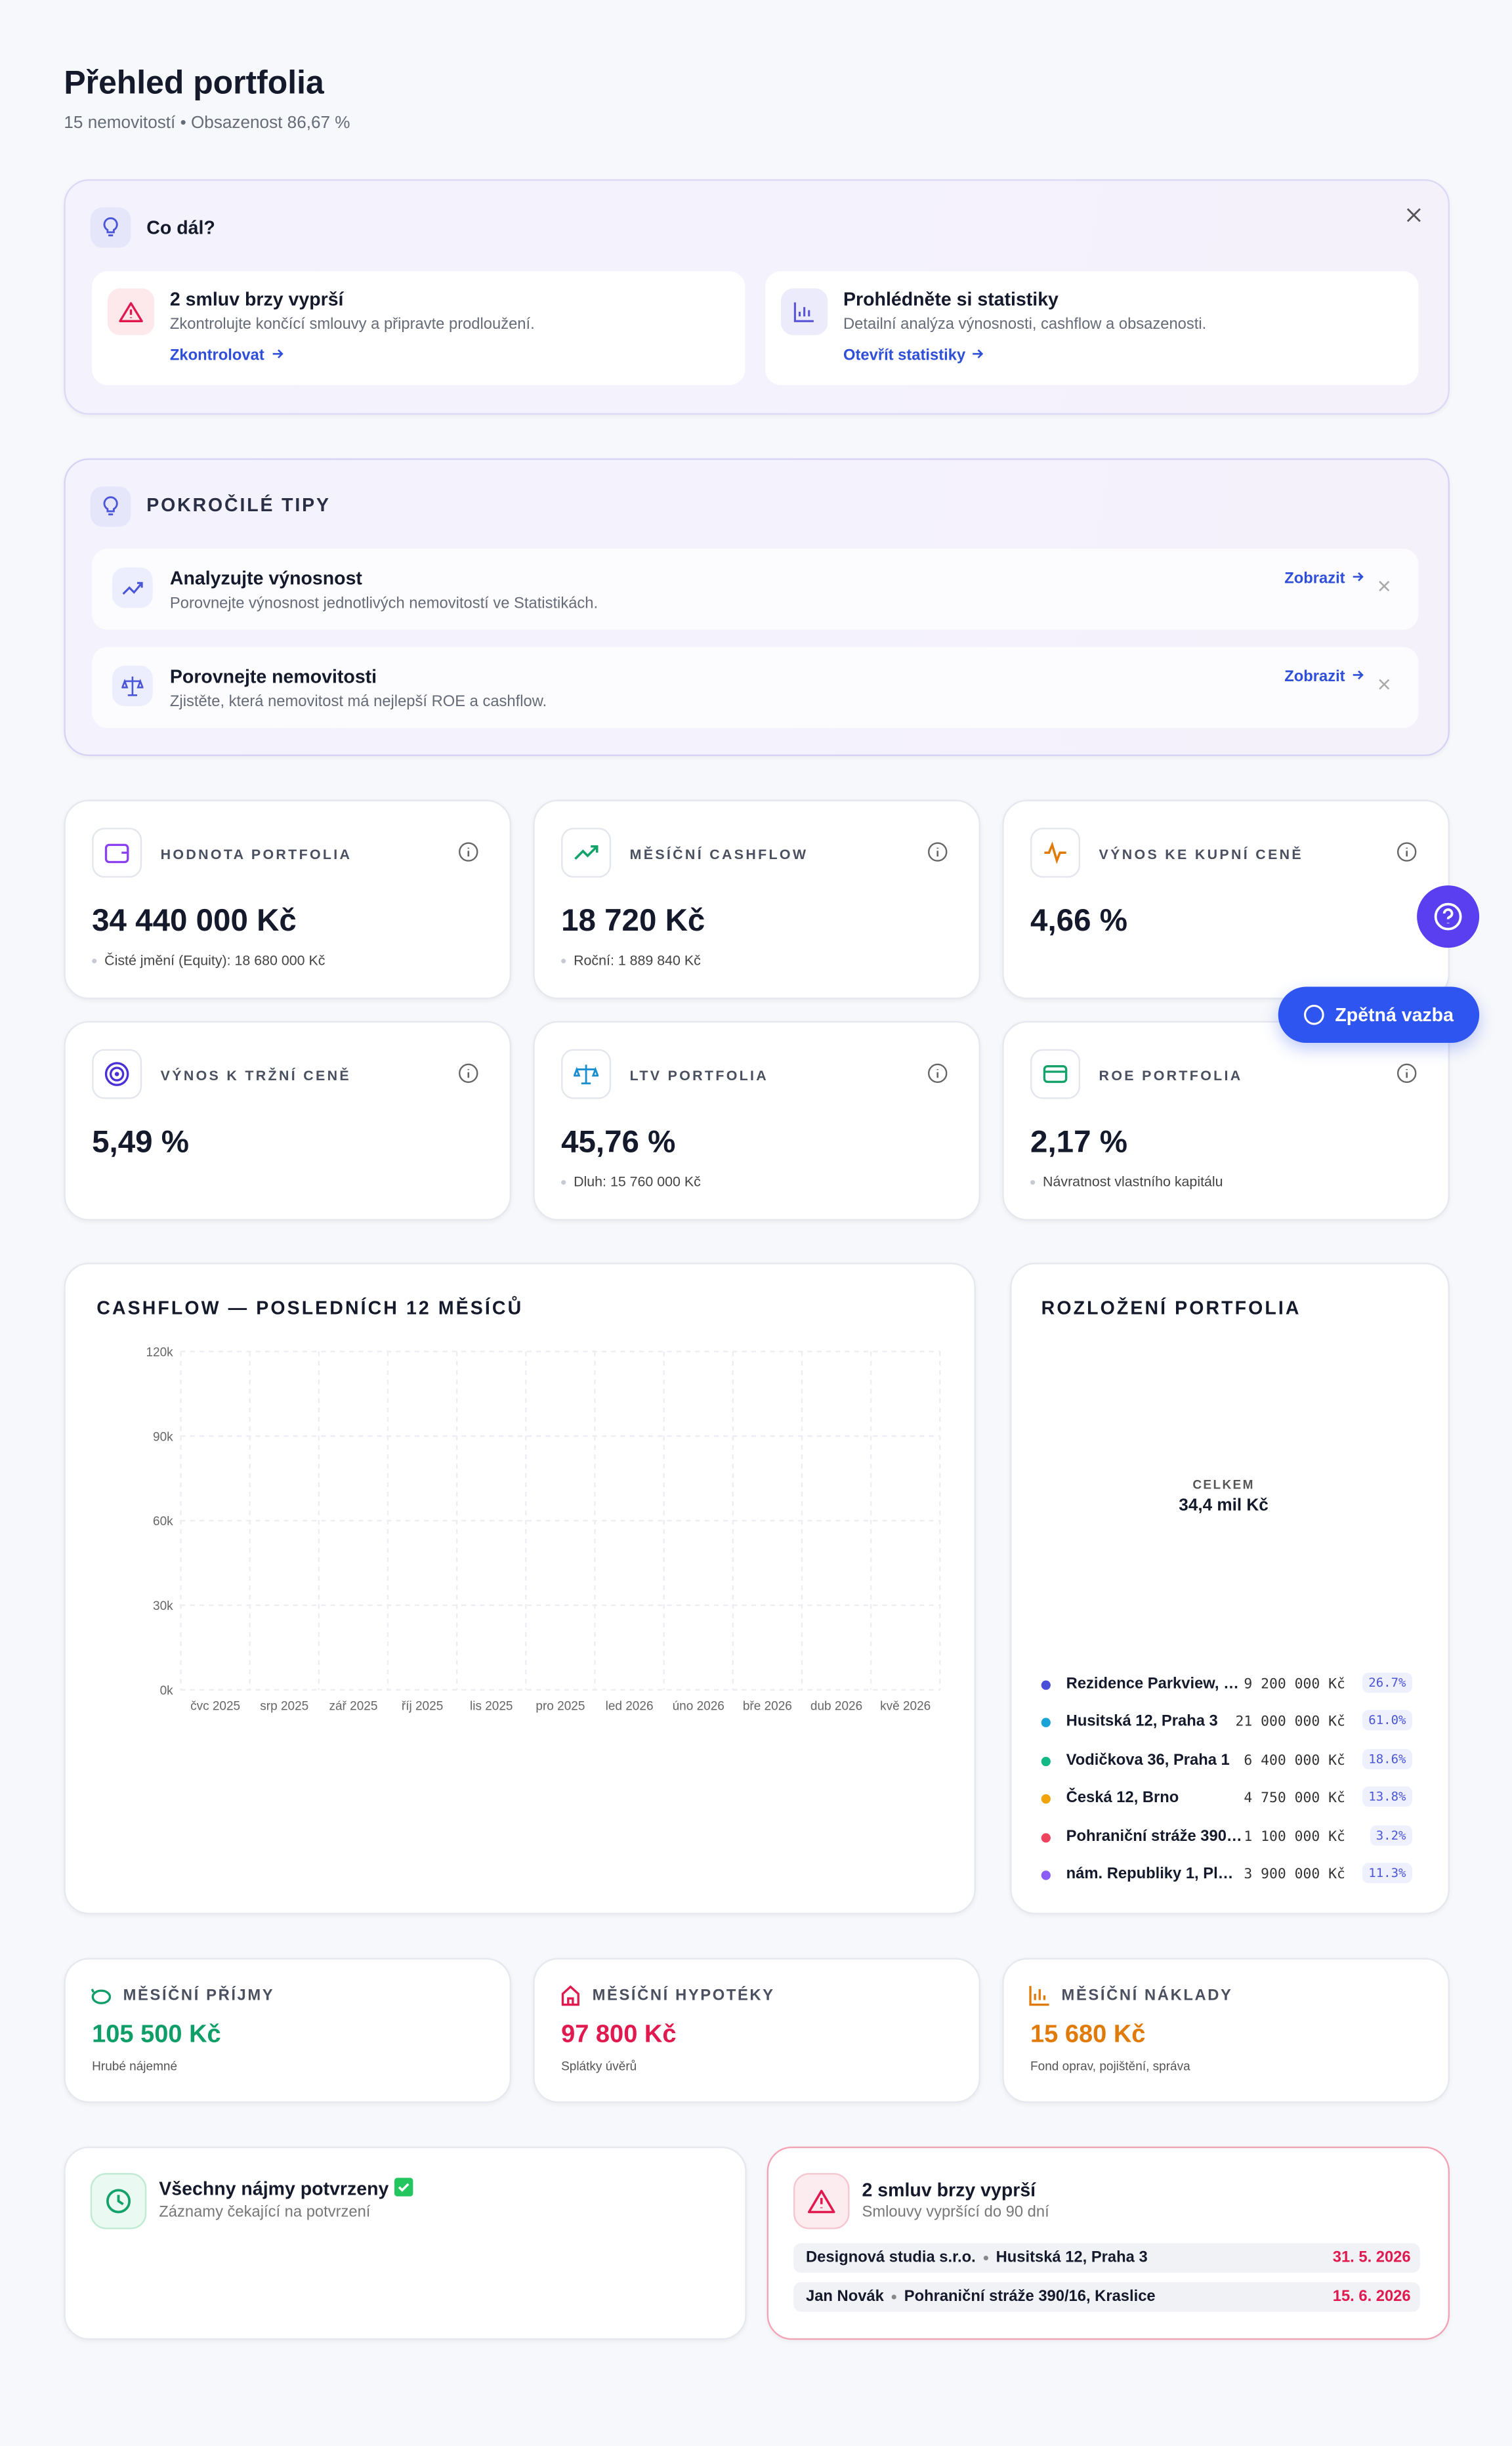  Describe the element at coordinates (1387, 1720) in the screenshot. I see `legend-share: 61.0%` at that location.